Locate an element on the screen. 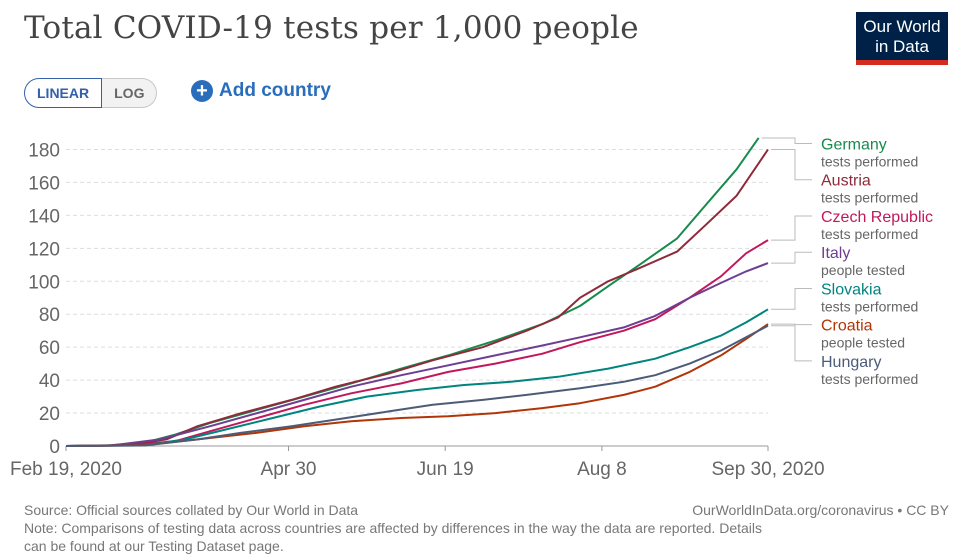 The height and width of the screenshot is (559, 961). legend-name: Germany is located at coordinates (854, 144).